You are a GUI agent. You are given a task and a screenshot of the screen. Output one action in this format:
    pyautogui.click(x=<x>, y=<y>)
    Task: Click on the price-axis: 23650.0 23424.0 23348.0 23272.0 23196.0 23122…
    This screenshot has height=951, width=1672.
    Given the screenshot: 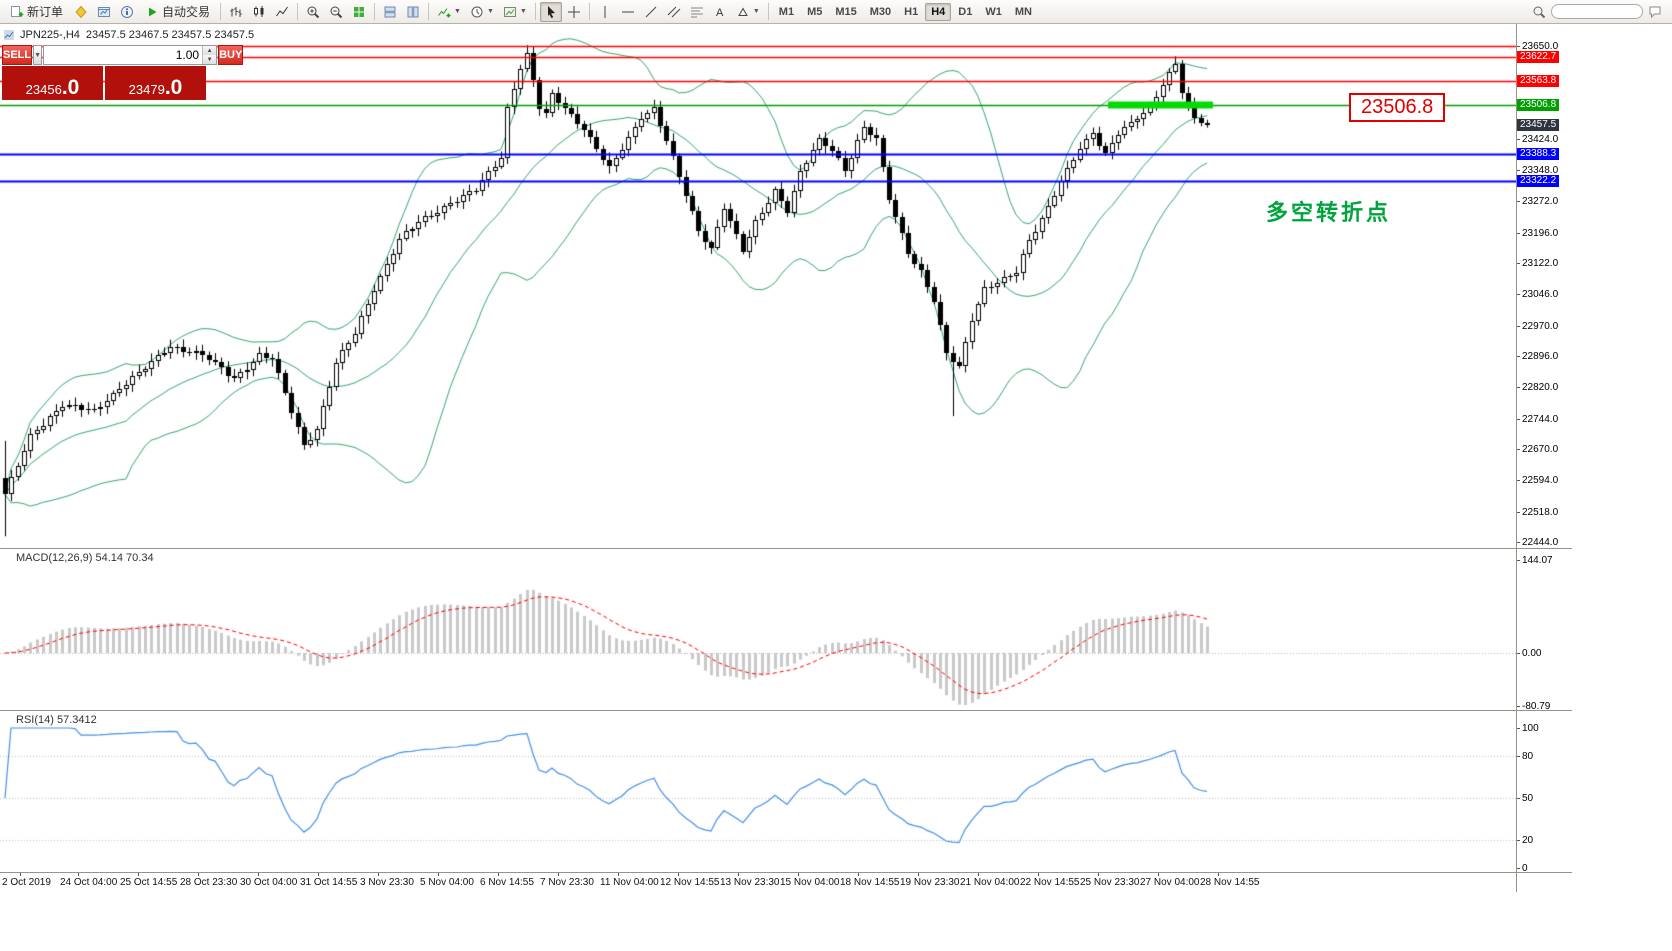 What is the action you would take?
    pyautogui.click(x=1544, y=449)
    